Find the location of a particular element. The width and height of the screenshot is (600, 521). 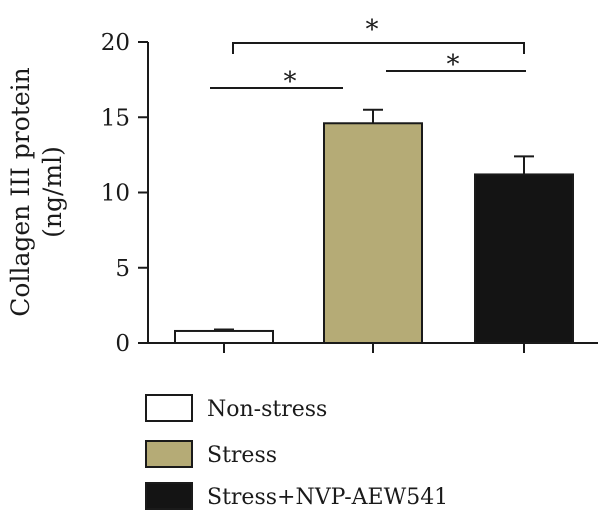

y-tick-label-3: 15 is located at coordinates (115, 118).